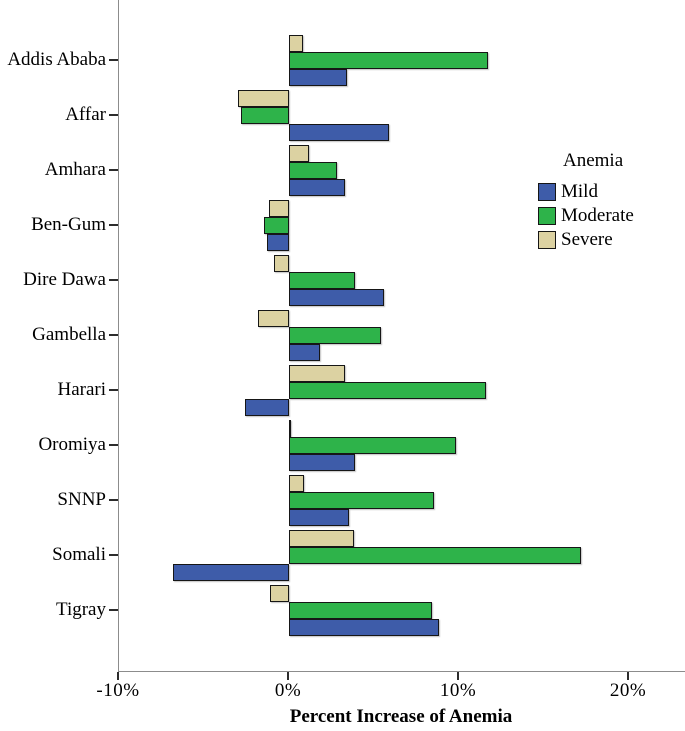  I want to click on category-label: Gambella, so click(69, 334).